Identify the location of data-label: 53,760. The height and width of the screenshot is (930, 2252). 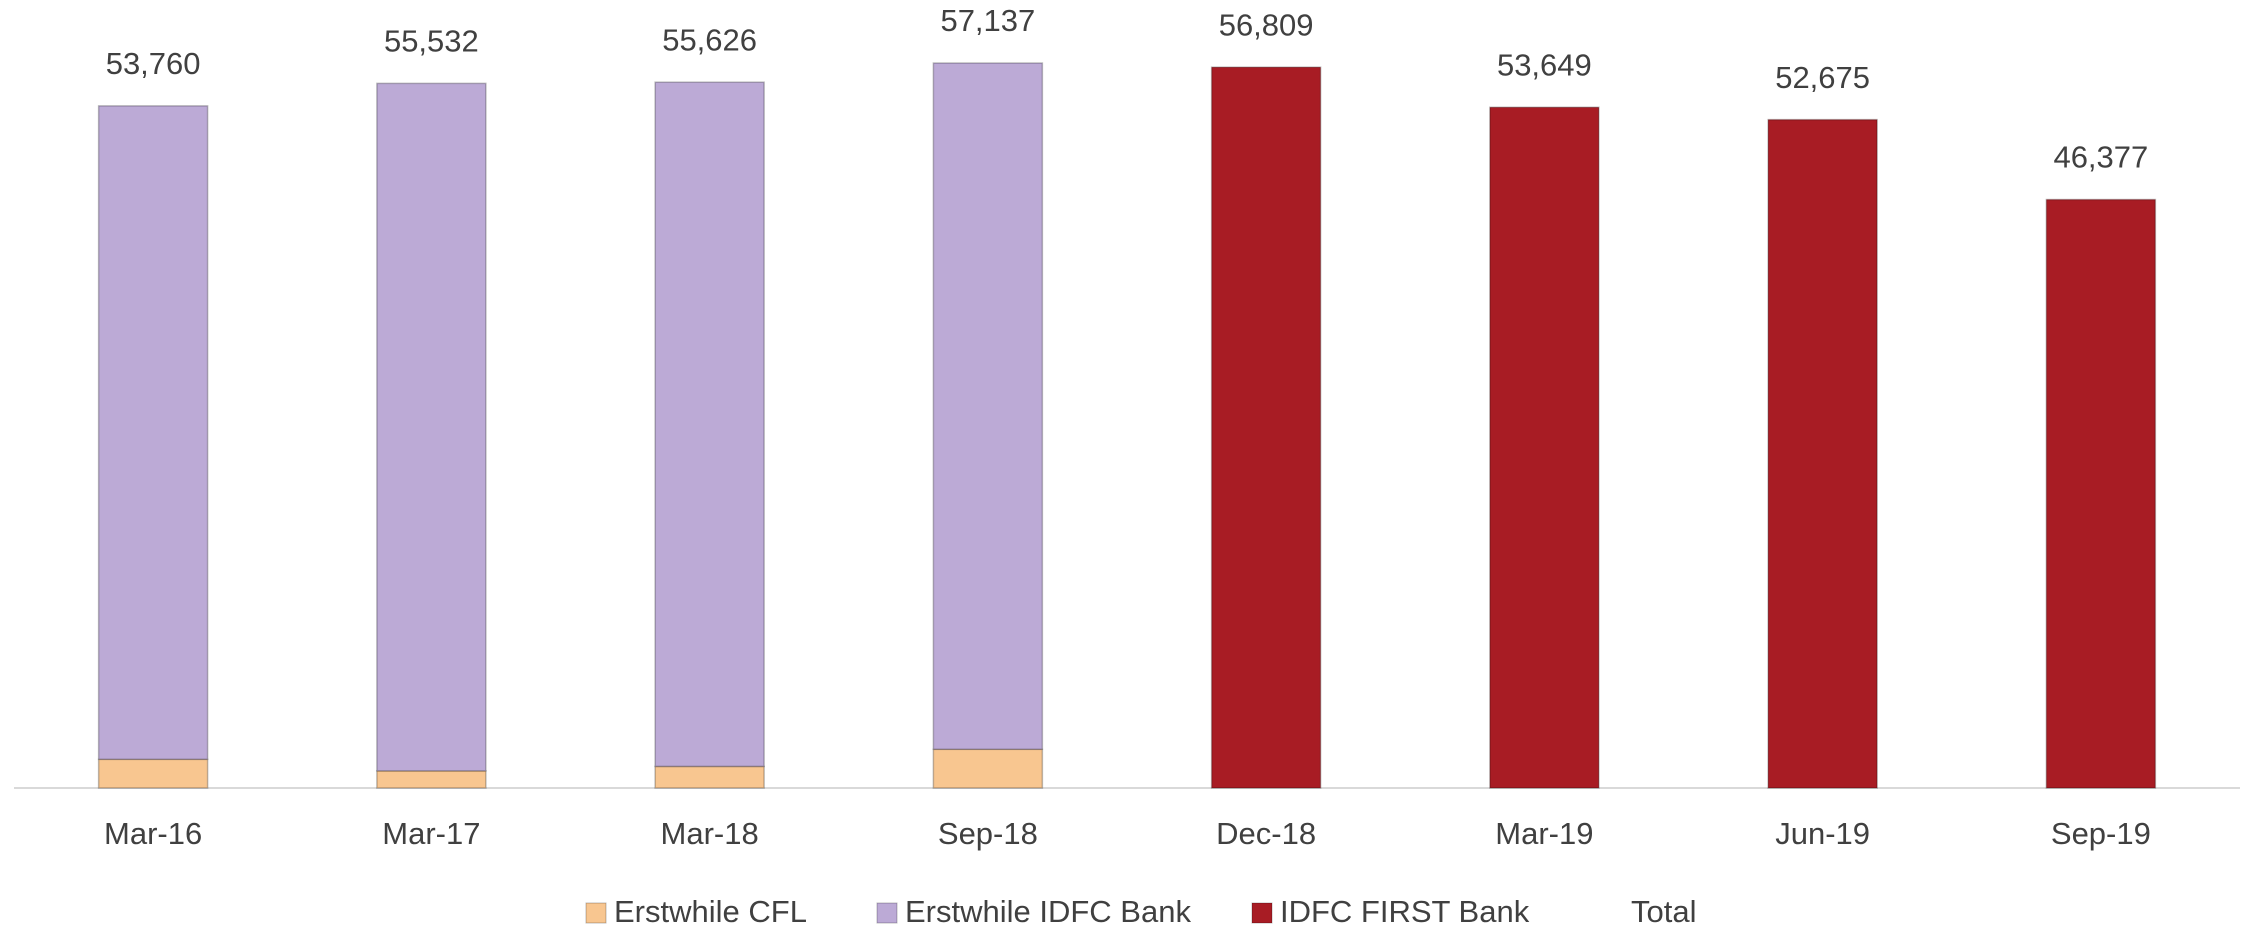
(153, 63).